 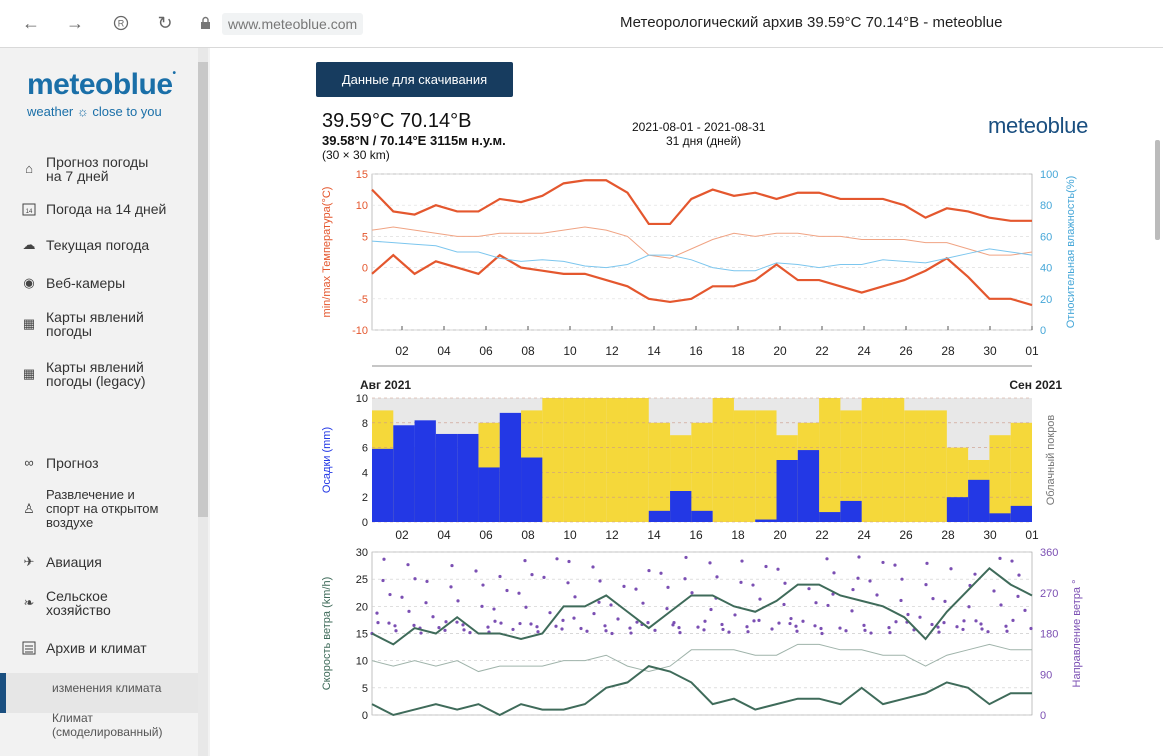 What do you see at coordinates (486, 535) in the screenshot?
I see `chart2-xtick-label: 06` at bounding box center [486, 535].